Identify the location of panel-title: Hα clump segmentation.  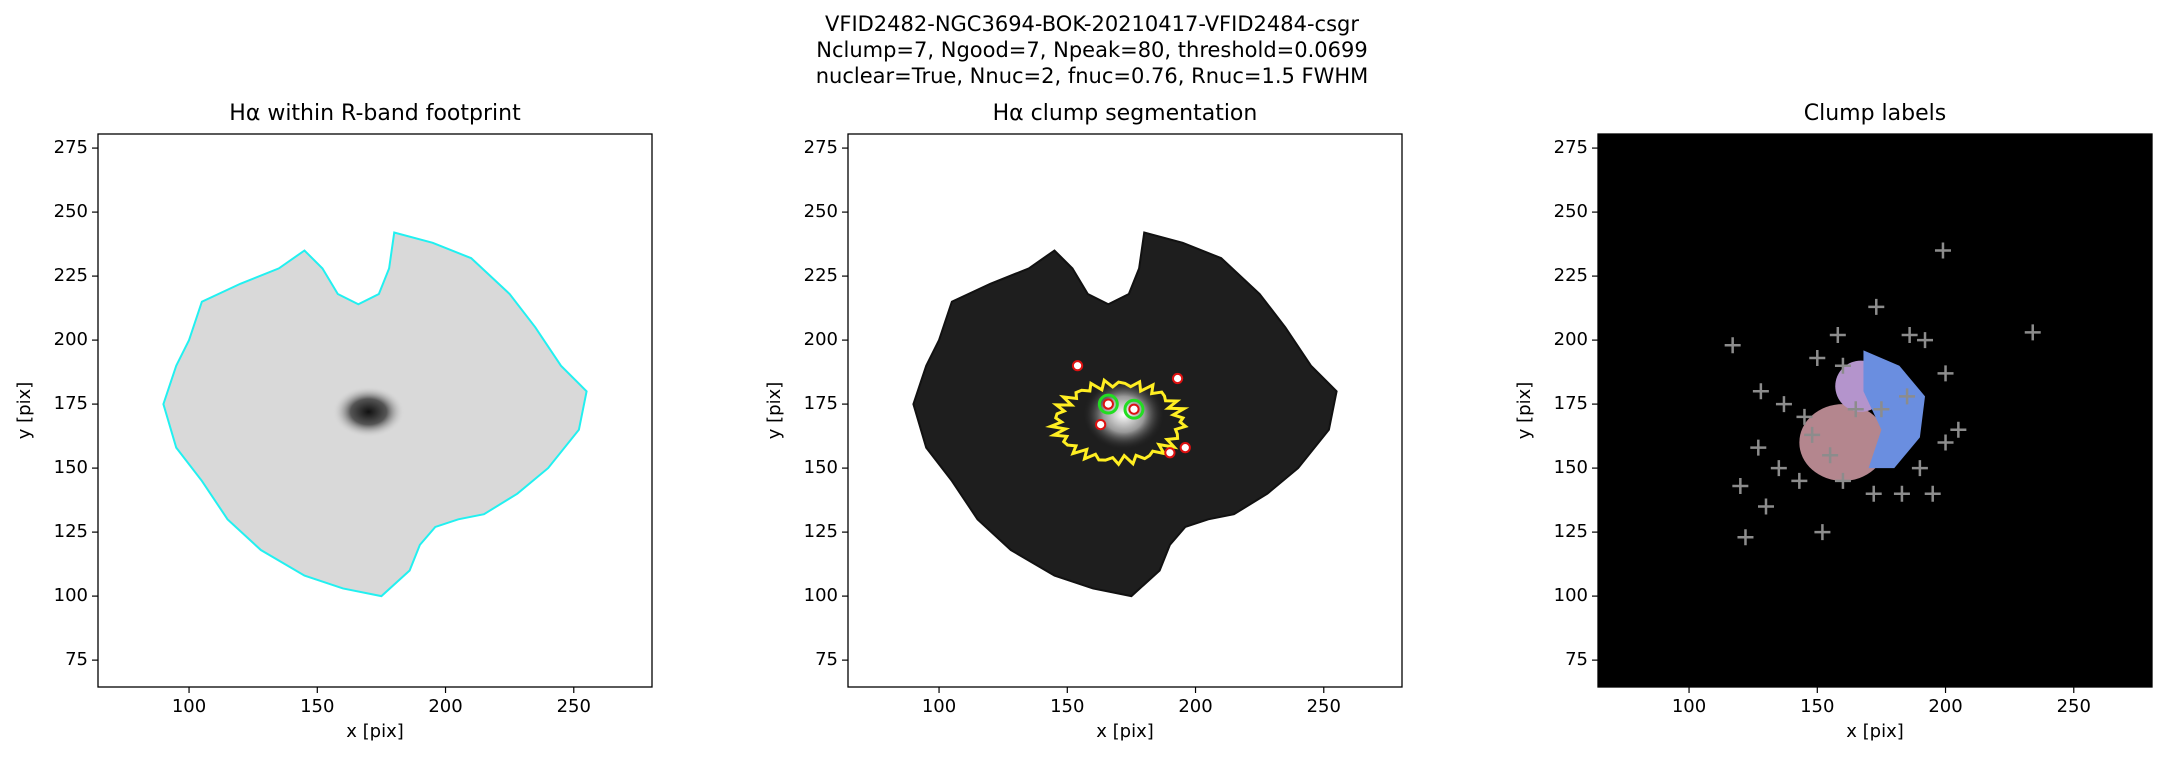
(1125, 113).